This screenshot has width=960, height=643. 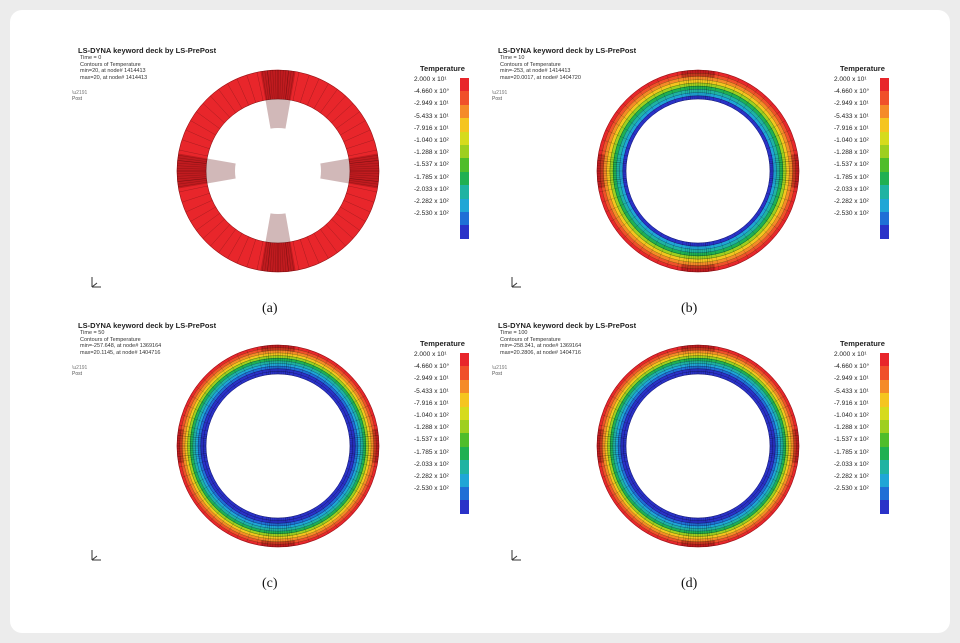 What do you see at coordinates (689, 308) in the screenshot?
I see `subfigure-label-b: (b)` at bounding box center [689, 308].